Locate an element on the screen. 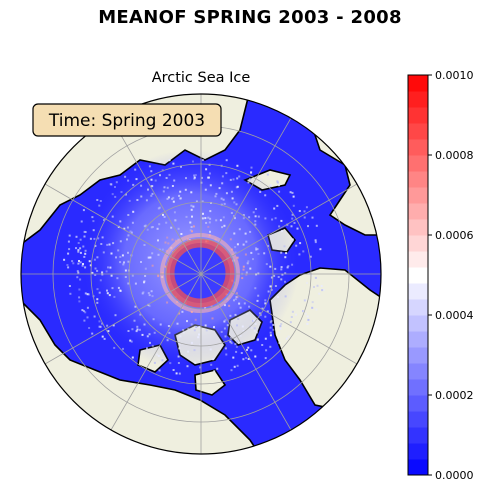  colorbar-frame is located at coordinates (418, 275).